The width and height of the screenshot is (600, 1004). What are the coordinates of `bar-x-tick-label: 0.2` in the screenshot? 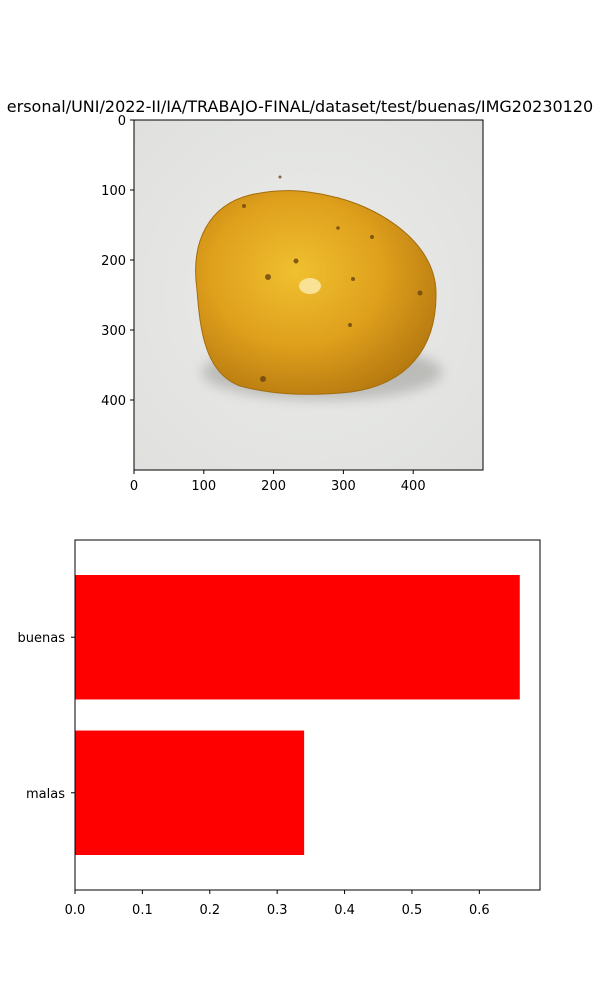 It's located at (209, 910).